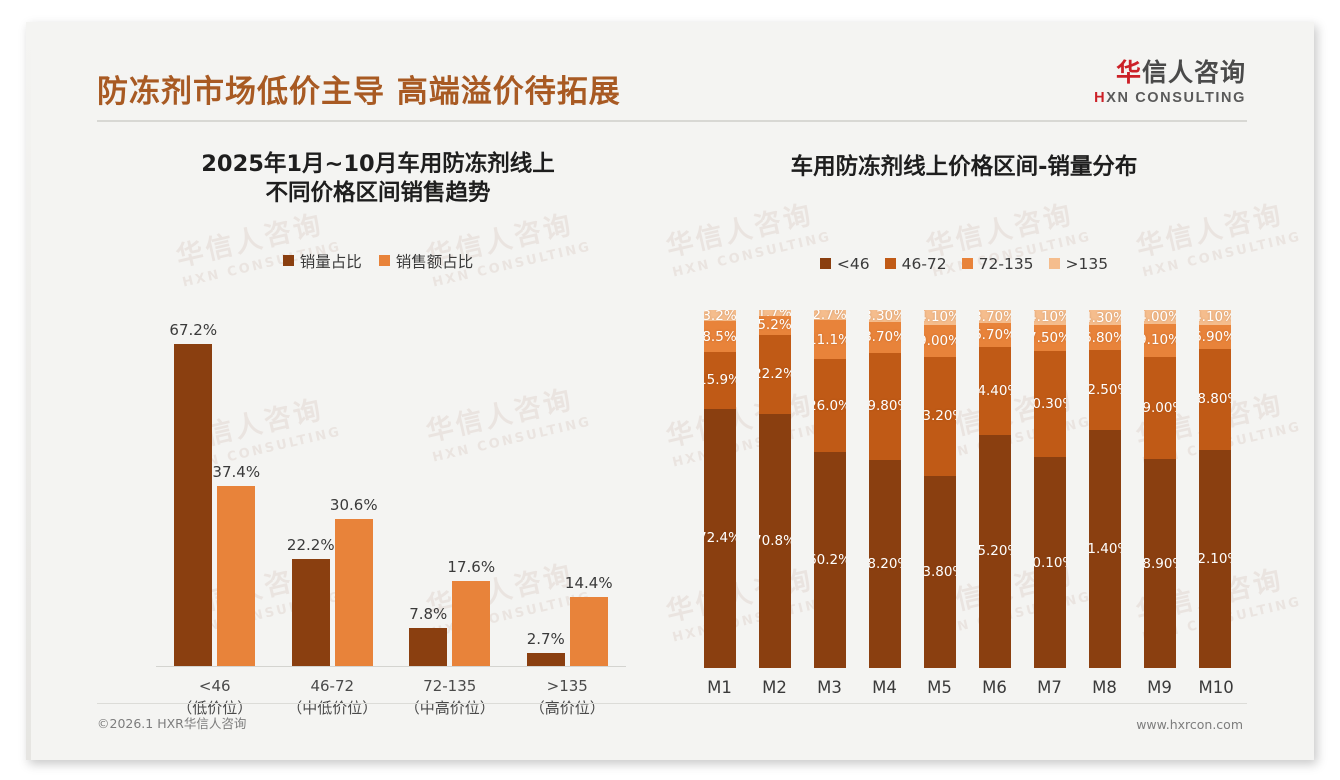 The image size is (1340, 780). Describe the element at coordinates (774, 374) in the screenshot. I see `stack-segment-46-72: 22.2%` at that location.